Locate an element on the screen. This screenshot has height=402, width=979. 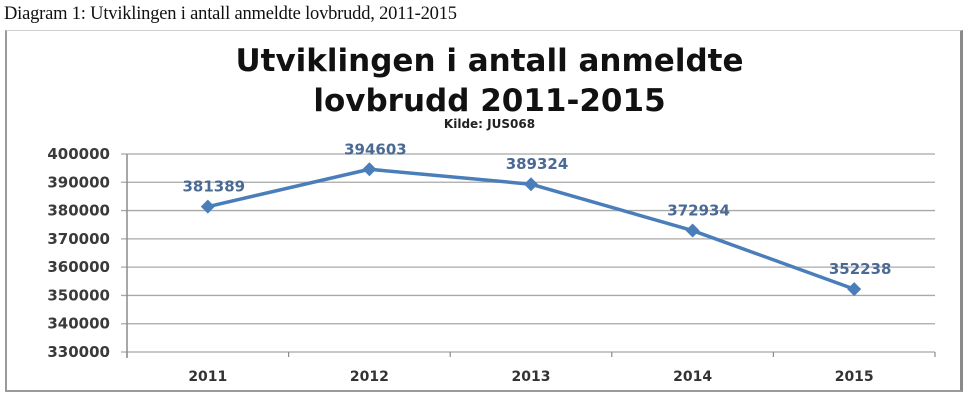
data-label: 381389 is located at coordinates (213, 187).